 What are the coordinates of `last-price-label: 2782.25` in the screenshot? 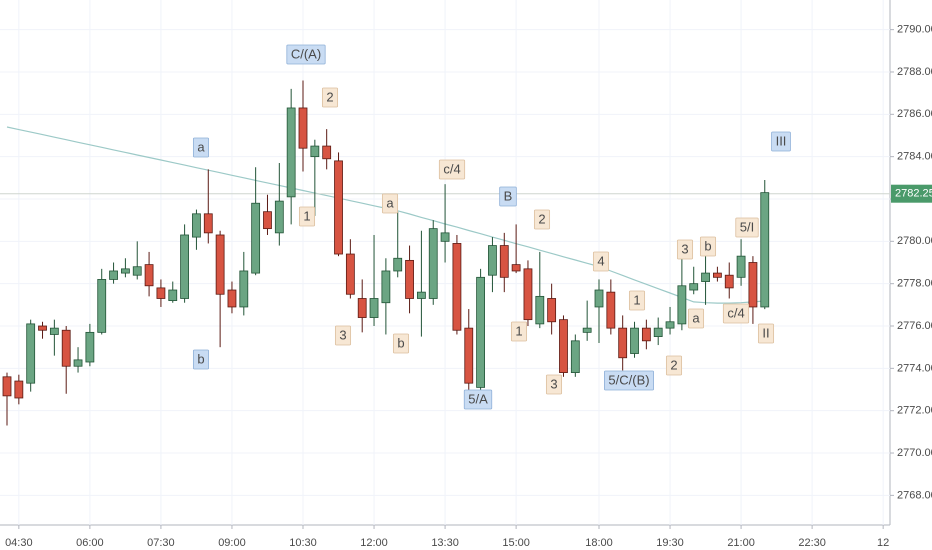 It's located at (913, 194).